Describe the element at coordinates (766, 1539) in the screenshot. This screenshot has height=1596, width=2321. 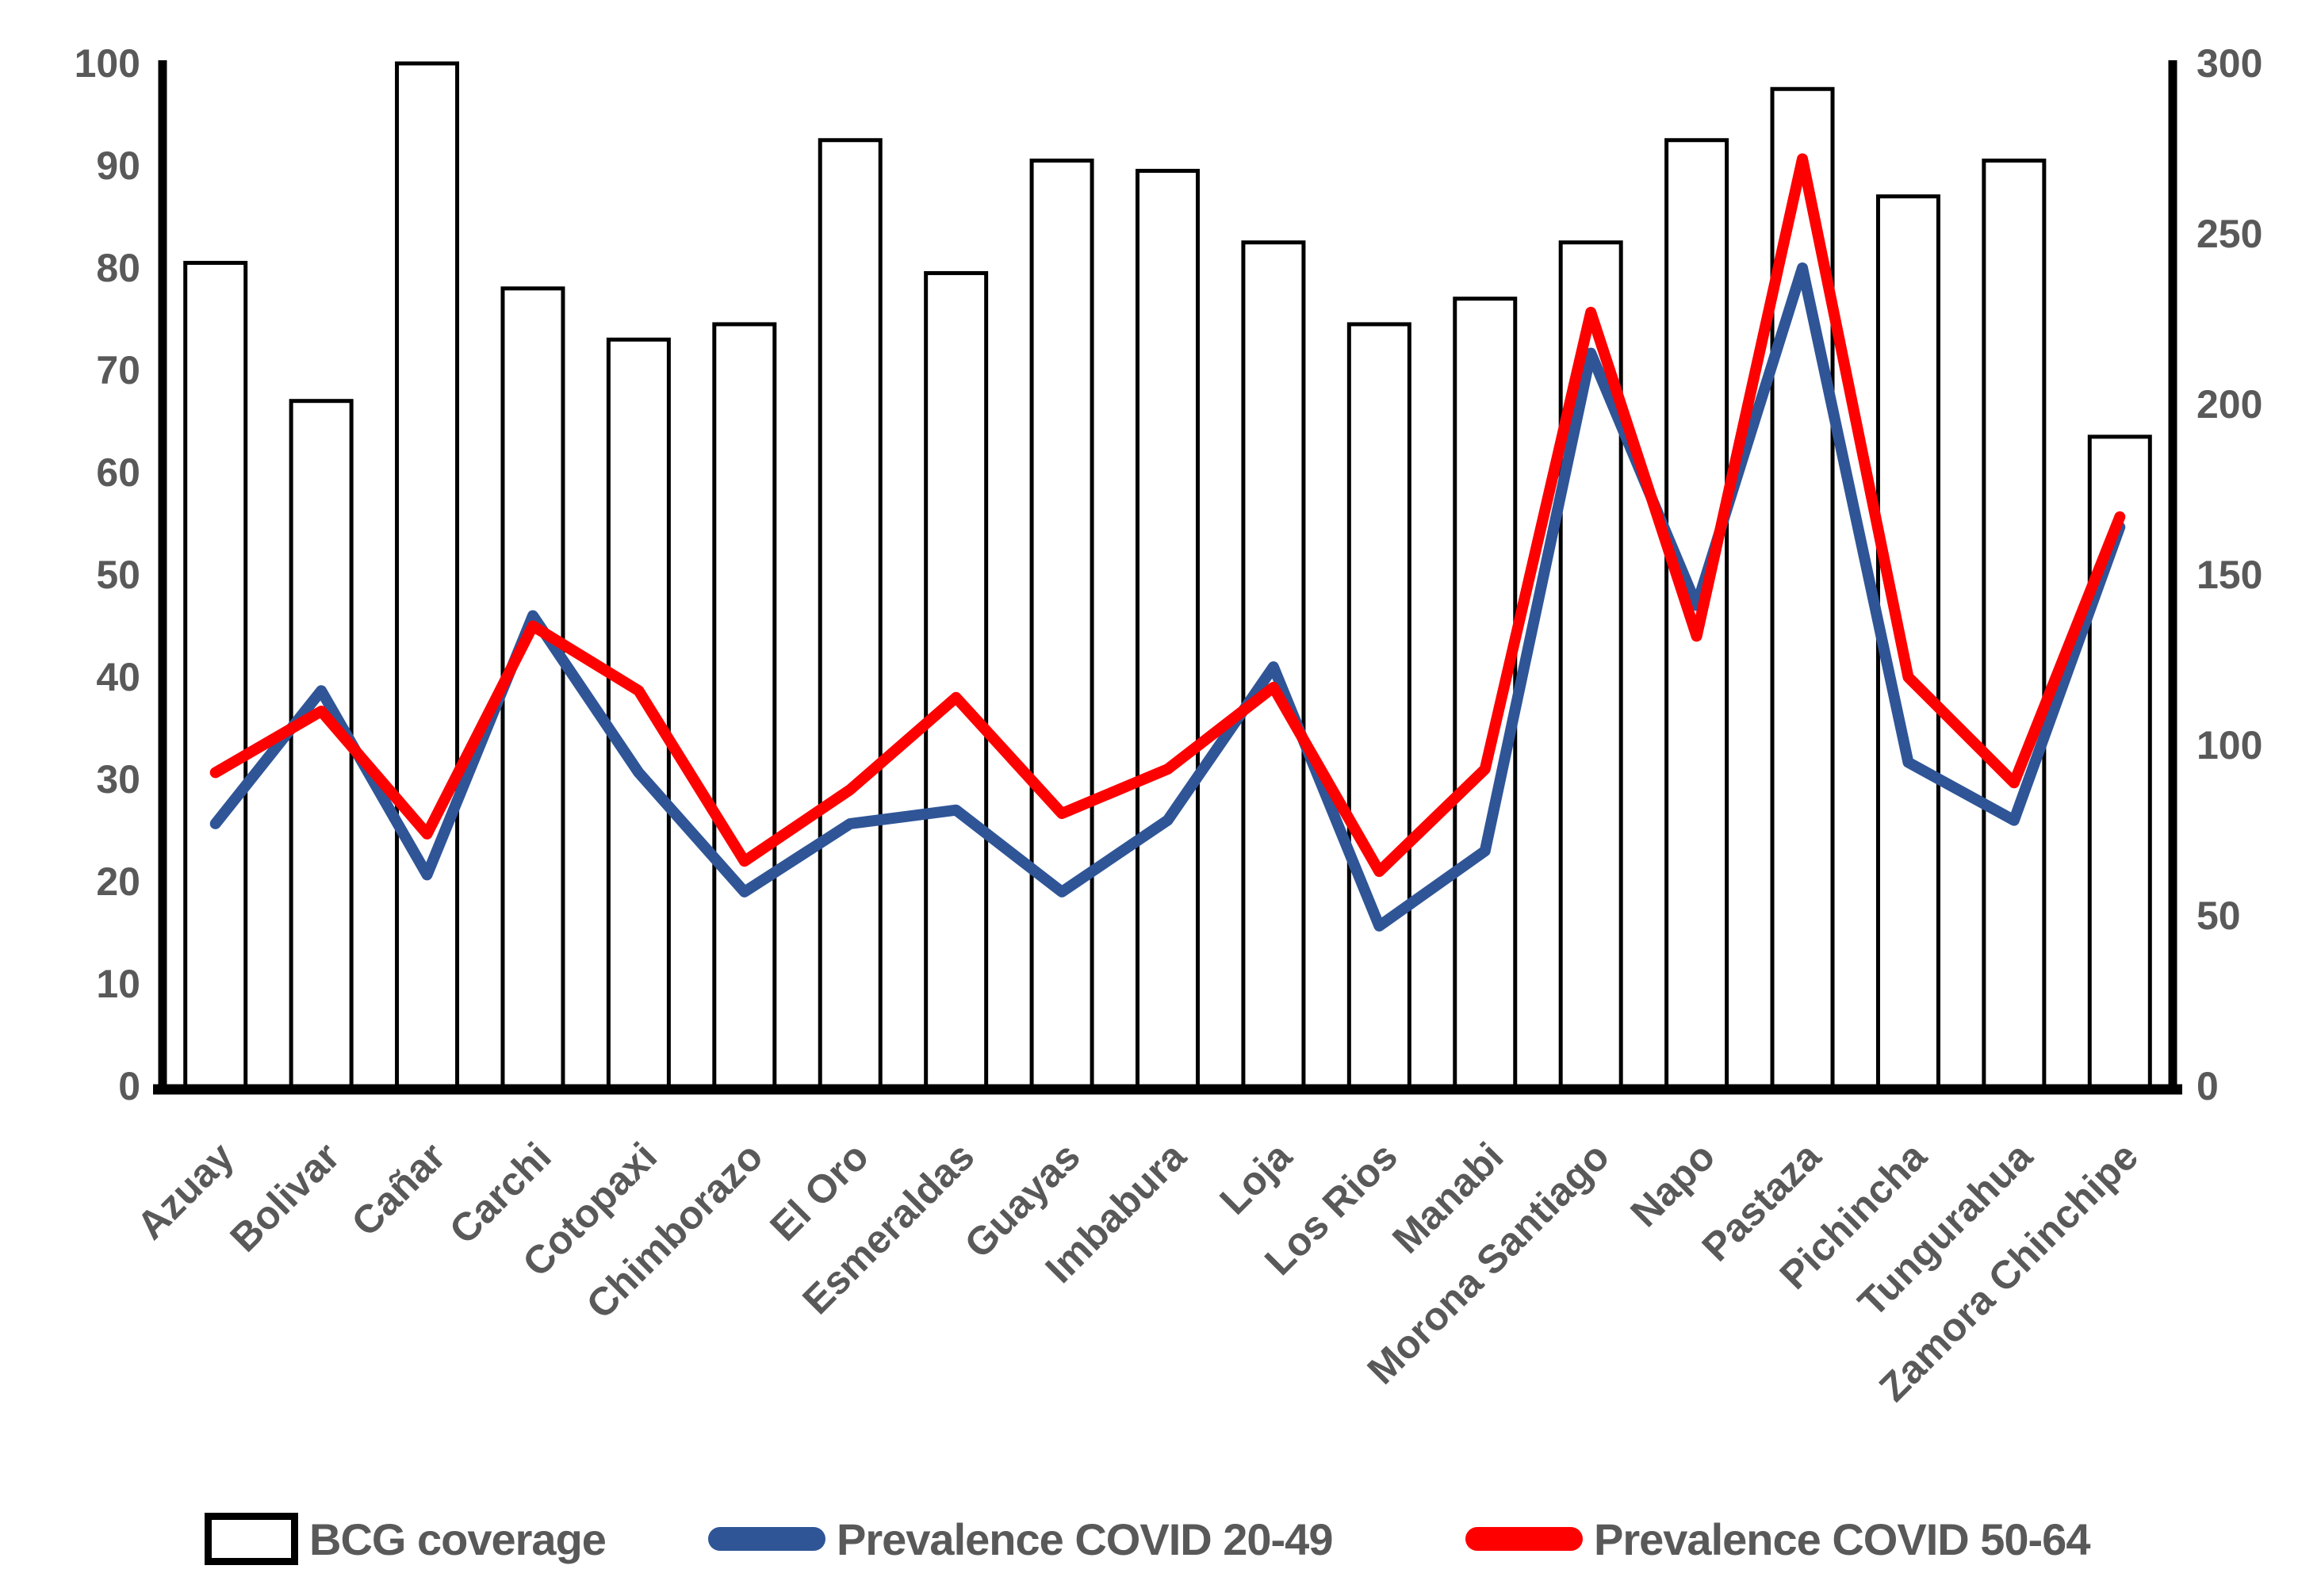
I see `prevalence-20-49-swatch` at that location.